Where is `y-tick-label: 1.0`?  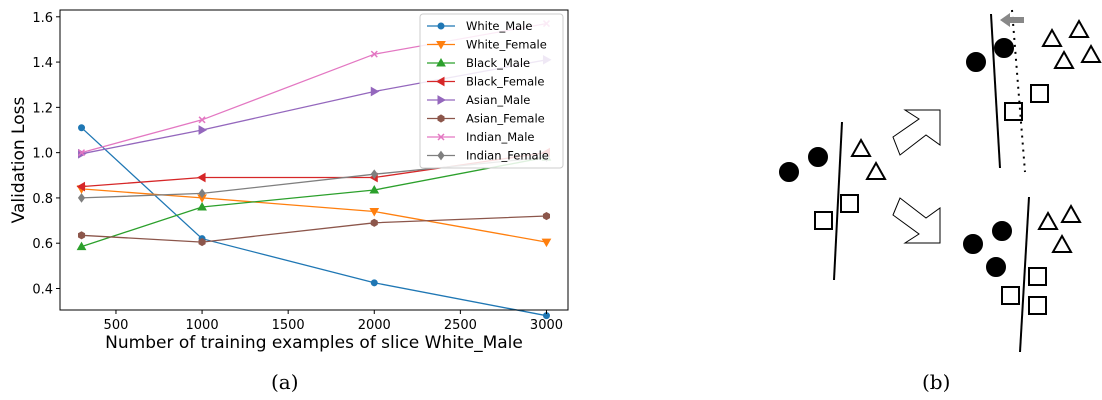
y-tick-label: 1.0 is located at coordinates (42, 154).